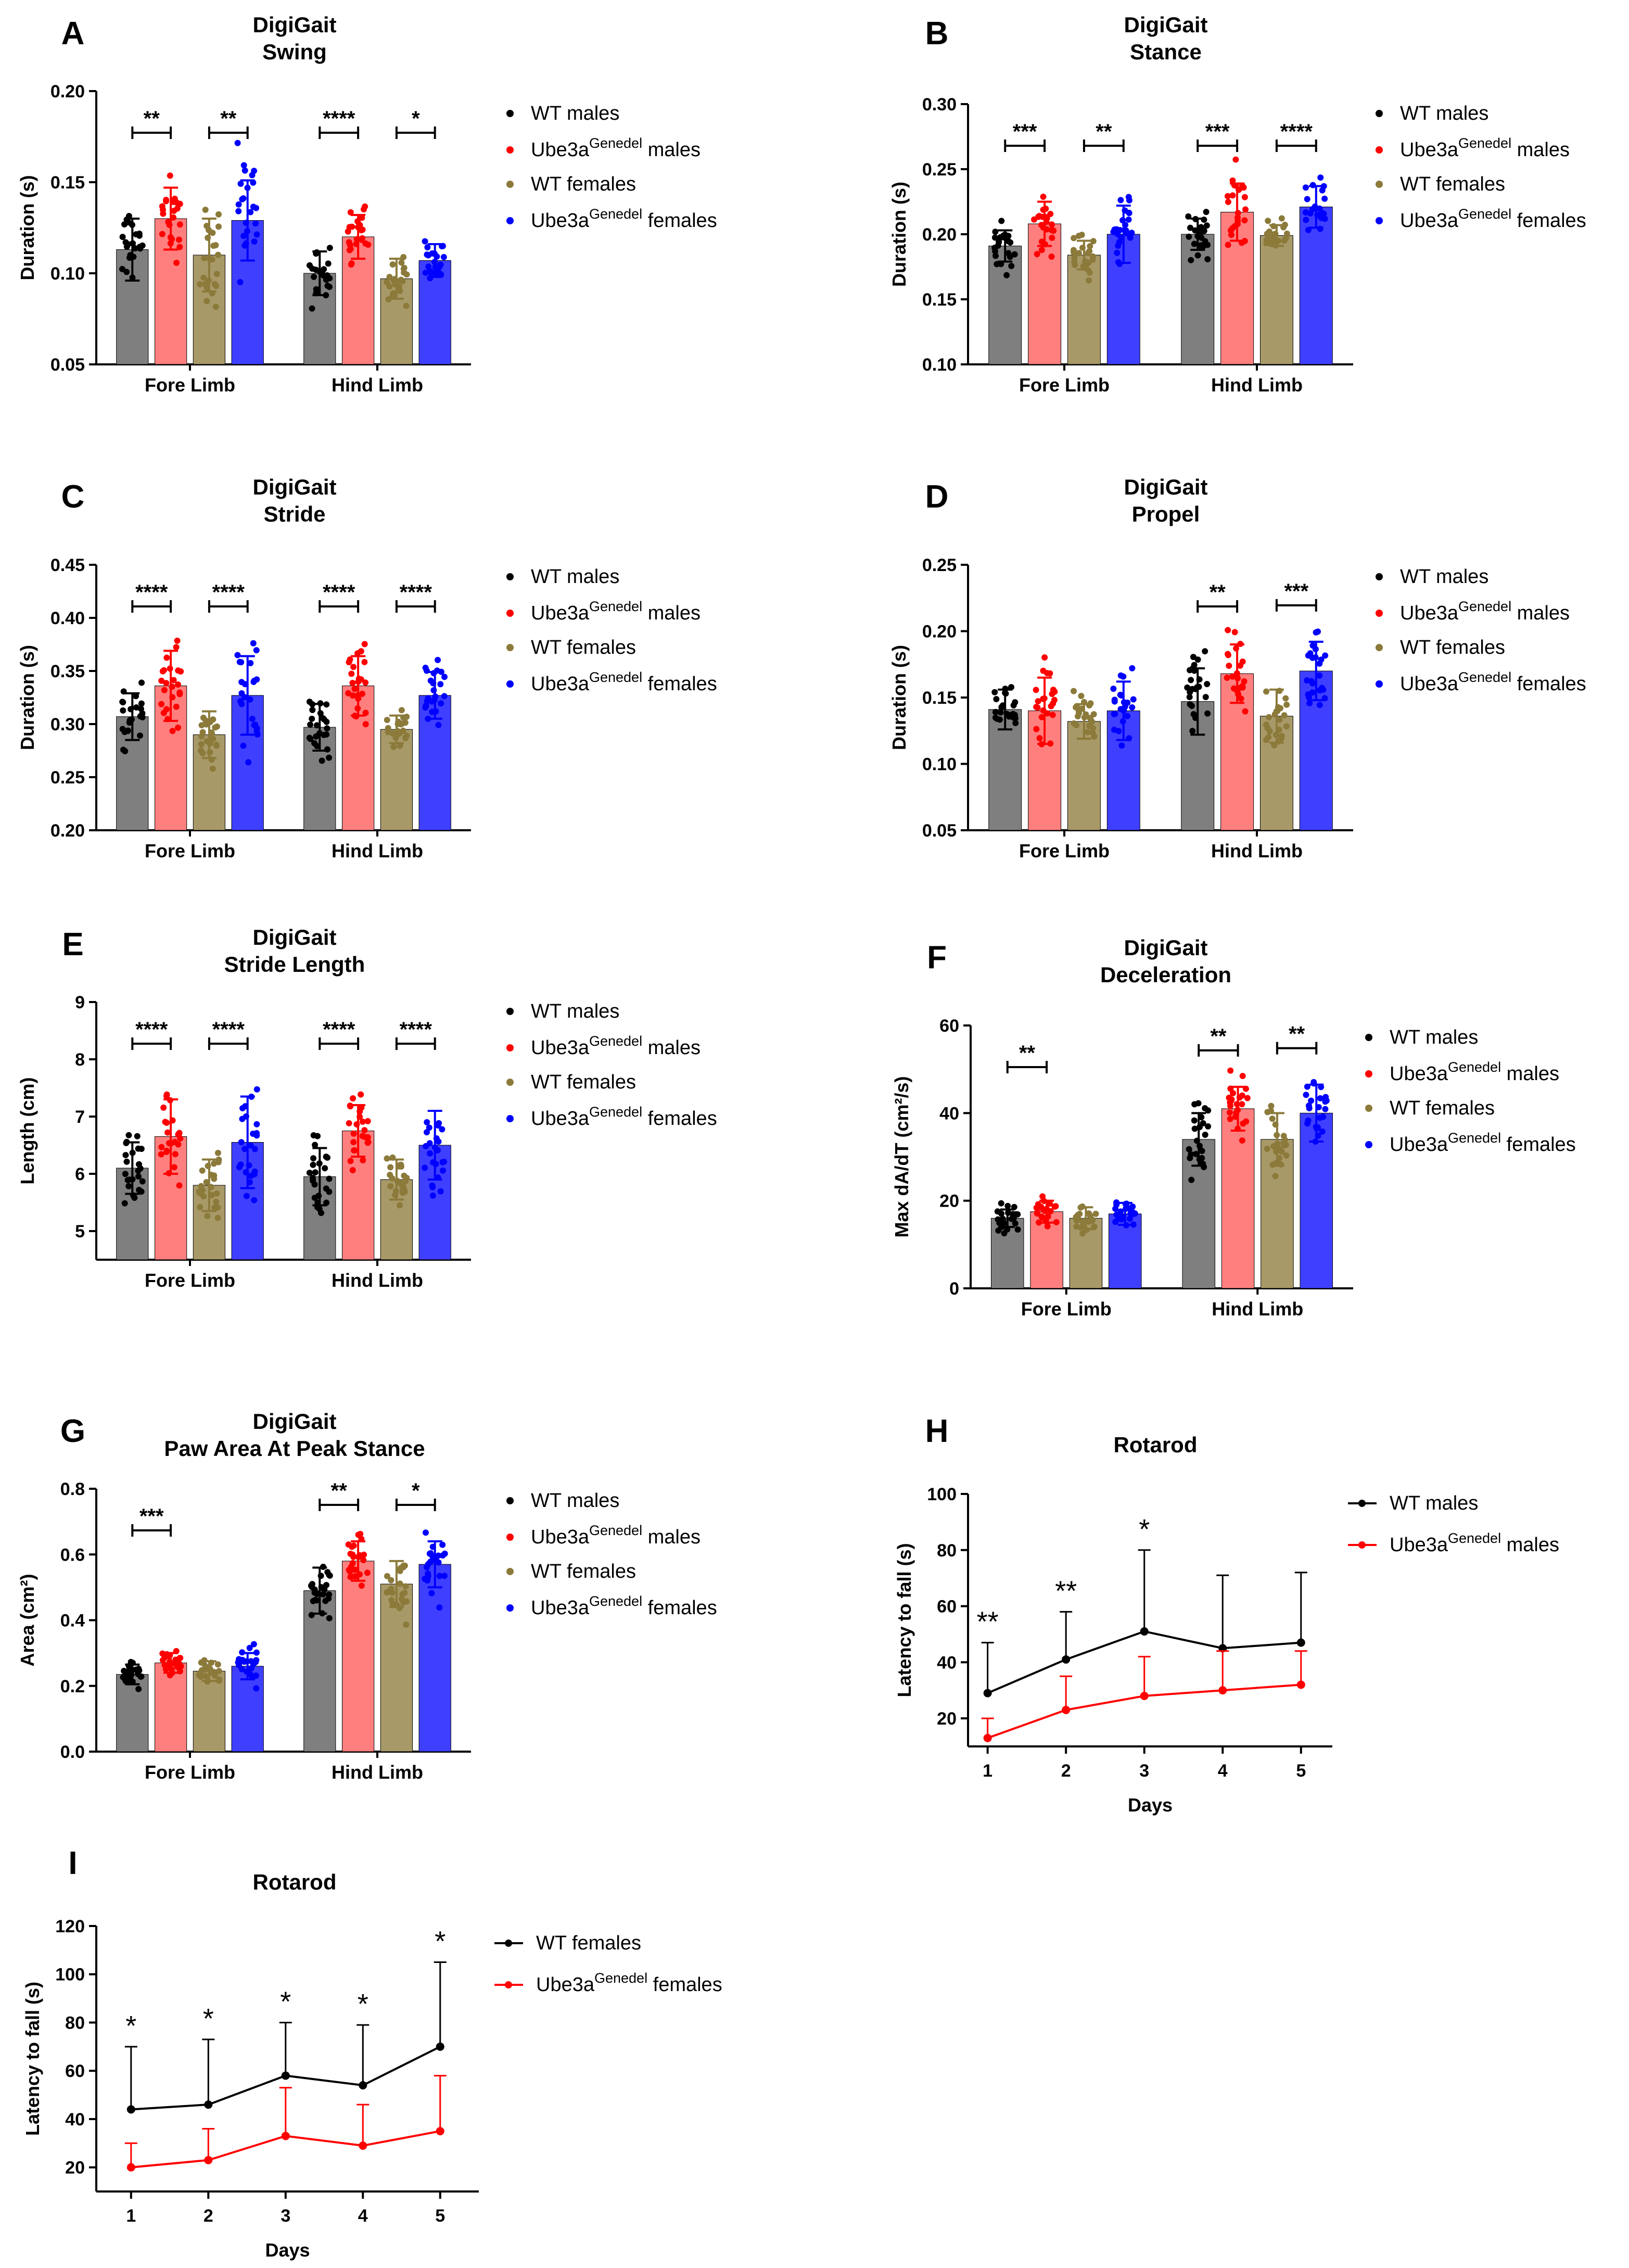  I want to click on chart-title: Propel, so click(1166, 514).